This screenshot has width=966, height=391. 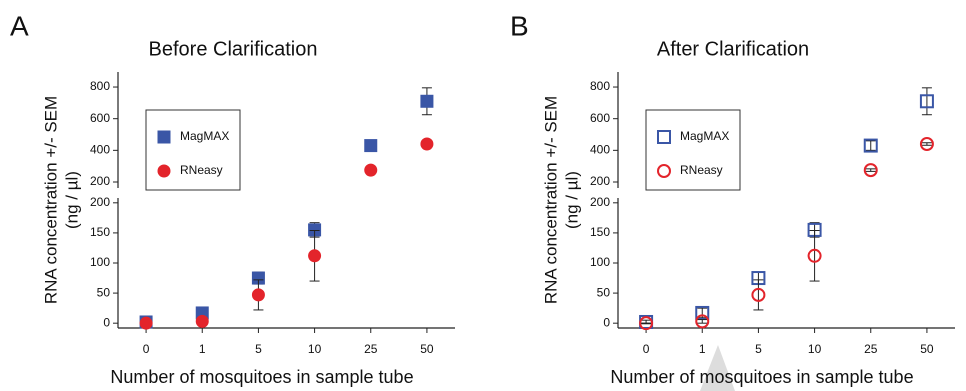 What do you see at coordinates (519, 25) in the screenshot?
I see `panel-label: B` at bounding box center [519, 25].